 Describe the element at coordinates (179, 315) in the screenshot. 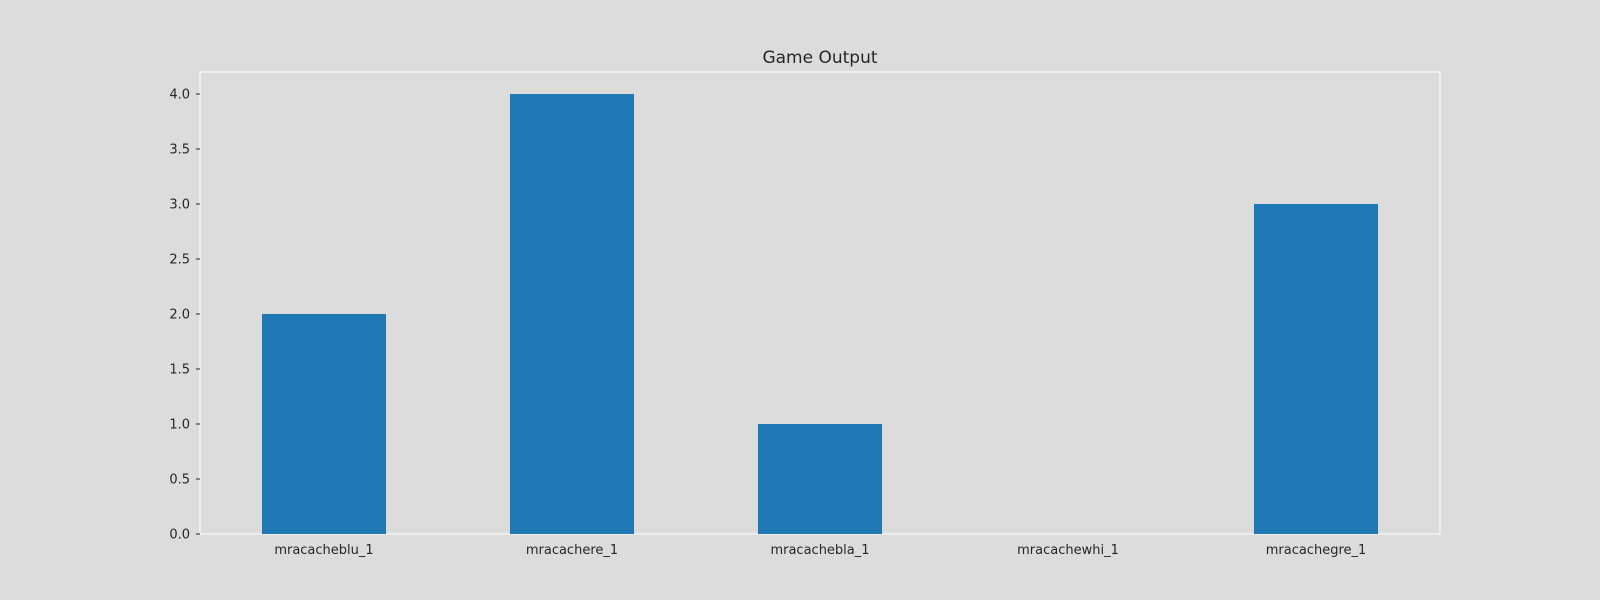

I see `y-tick-label: 2.0` at that location.